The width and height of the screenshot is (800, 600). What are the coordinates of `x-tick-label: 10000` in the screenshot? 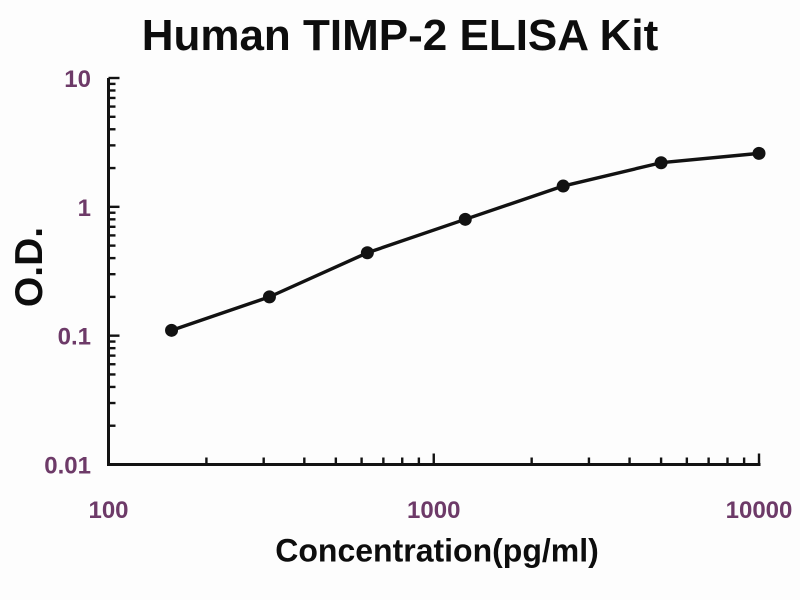 It's located at (759, 510).